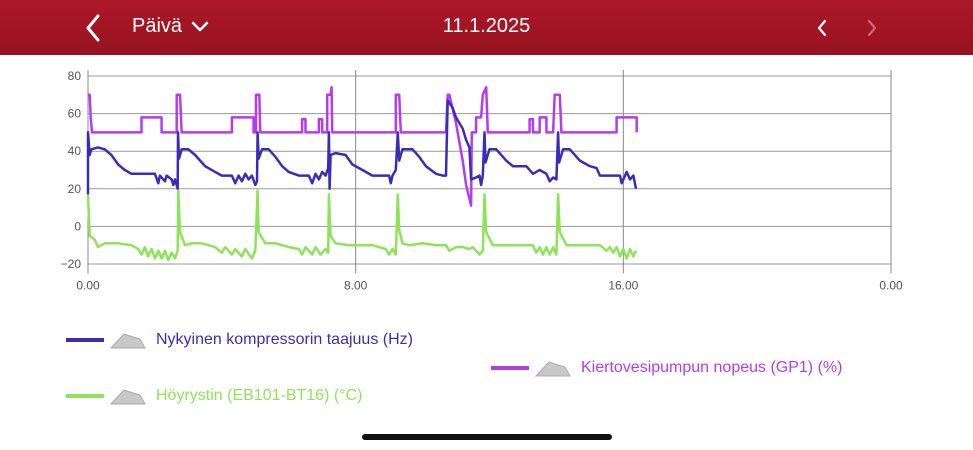 Image resolution: width=973 pixels, height=450 pixels. What do you see at coordinates (75, 189) in the screenshot?
I see `y-tick-label: 20` at bounding box center [75, 189].